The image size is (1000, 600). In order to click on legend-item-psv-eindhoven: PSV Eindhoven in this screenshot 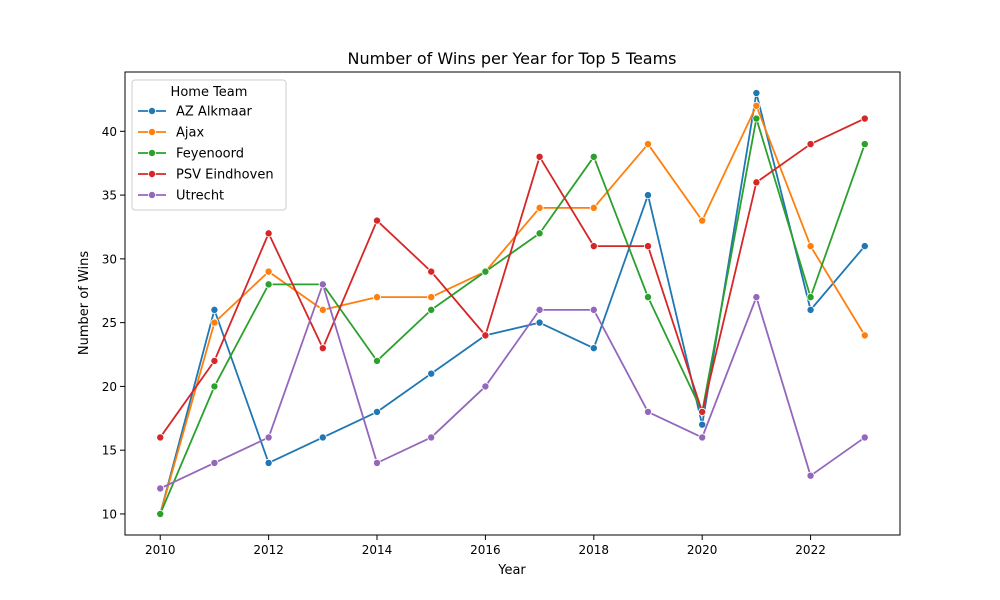, I will do `click(206, 175)`.